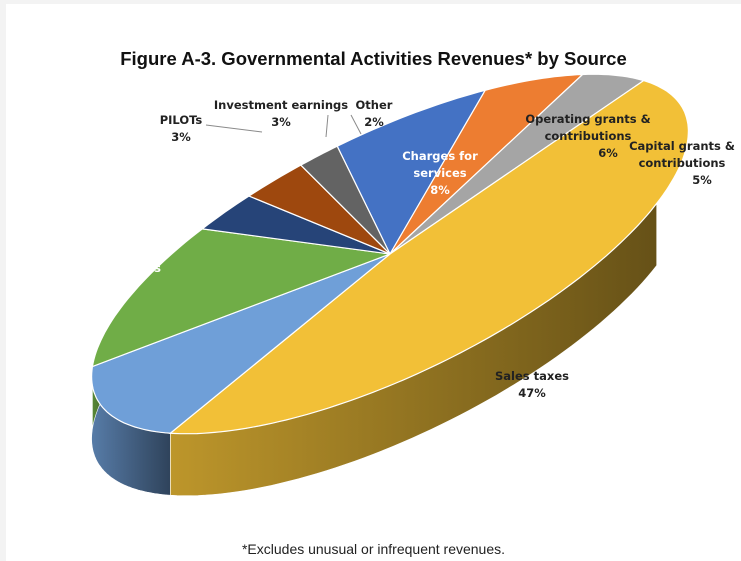 This screenshot has width=741, height=561. What do you see at coordinates (532, 376) in the screenshot?
I see `label-sales-taxes: Sales taxes` at bounding box center [532, 376].